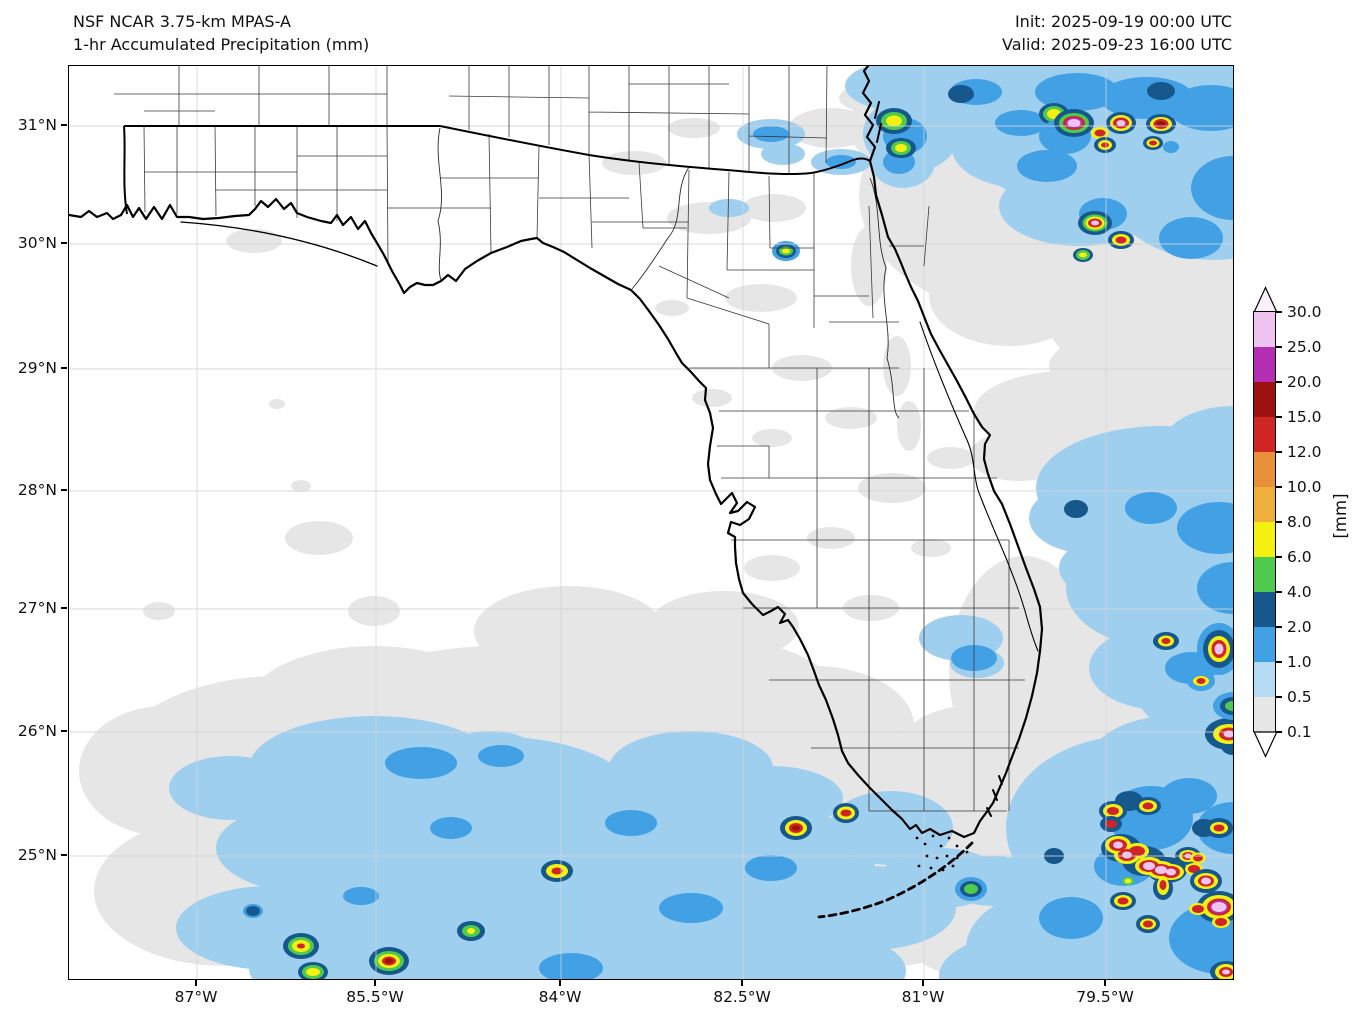  Describe the element at coordinates (1304, 382) in the screenshot. I see `colorbar-tick-label: 20.0` at that location.